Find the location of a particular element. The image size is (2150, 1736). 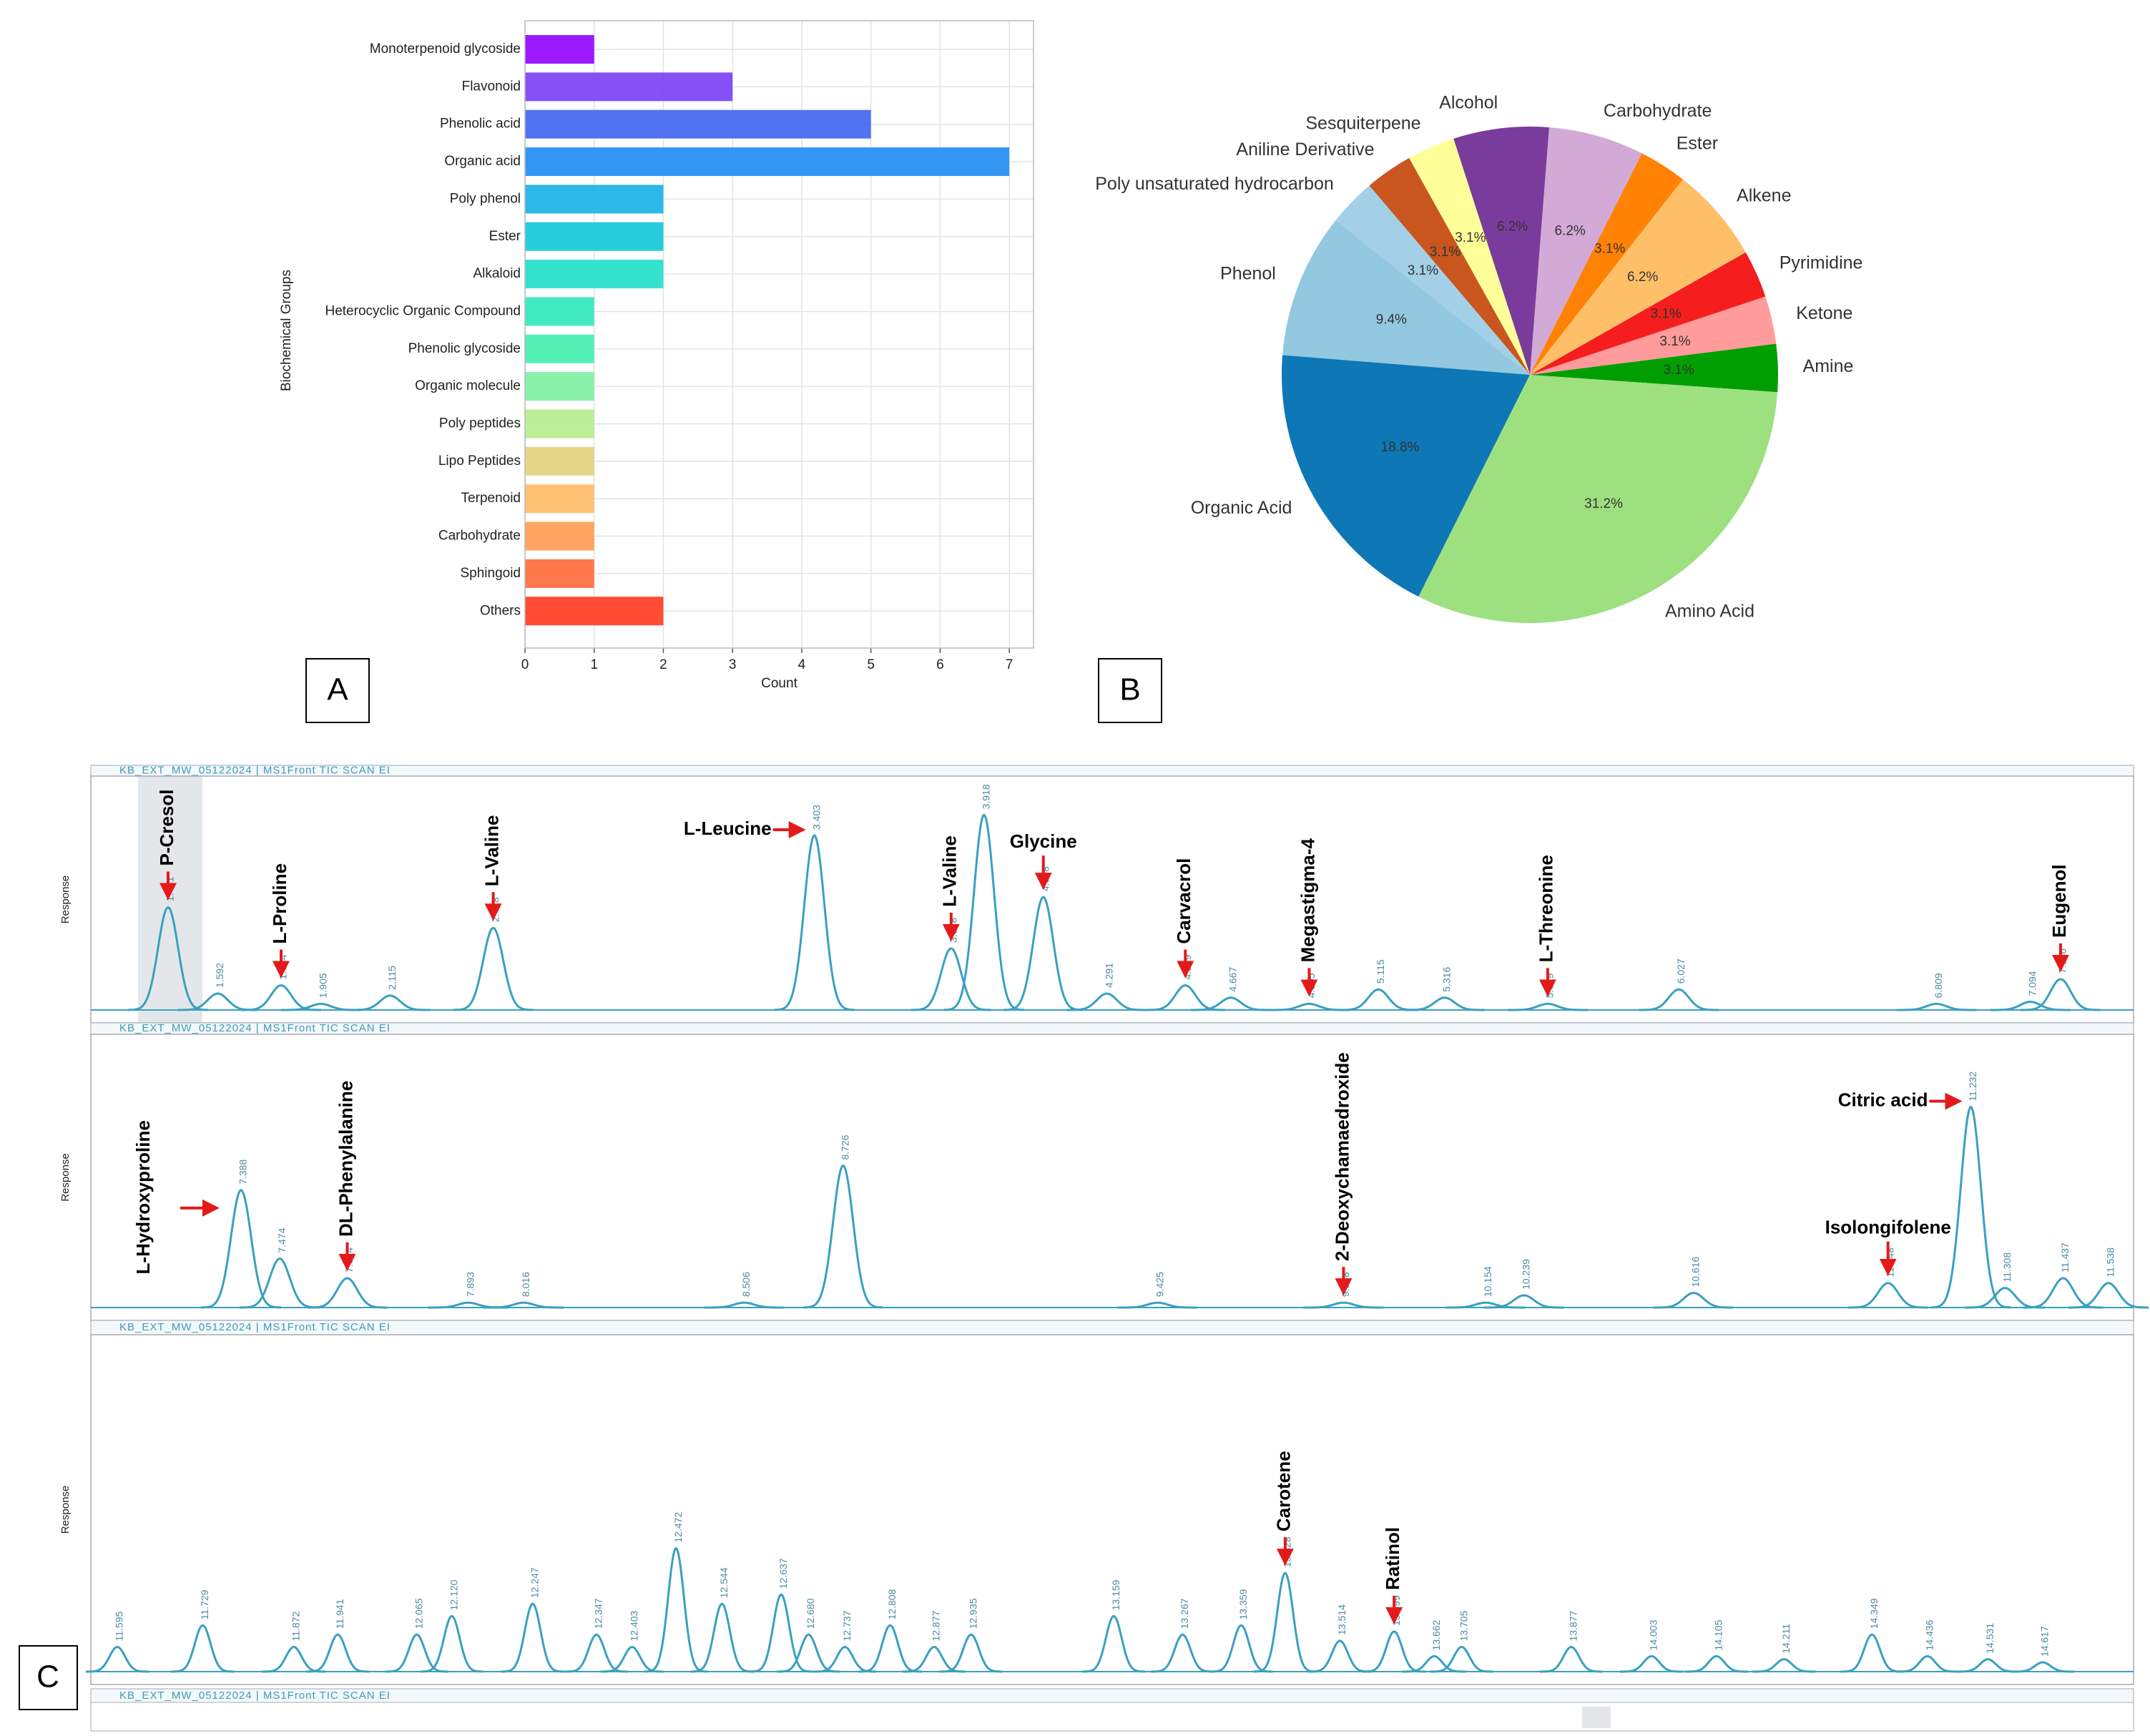

peak-label: 12.877 is located at coordinates (936, 1626).